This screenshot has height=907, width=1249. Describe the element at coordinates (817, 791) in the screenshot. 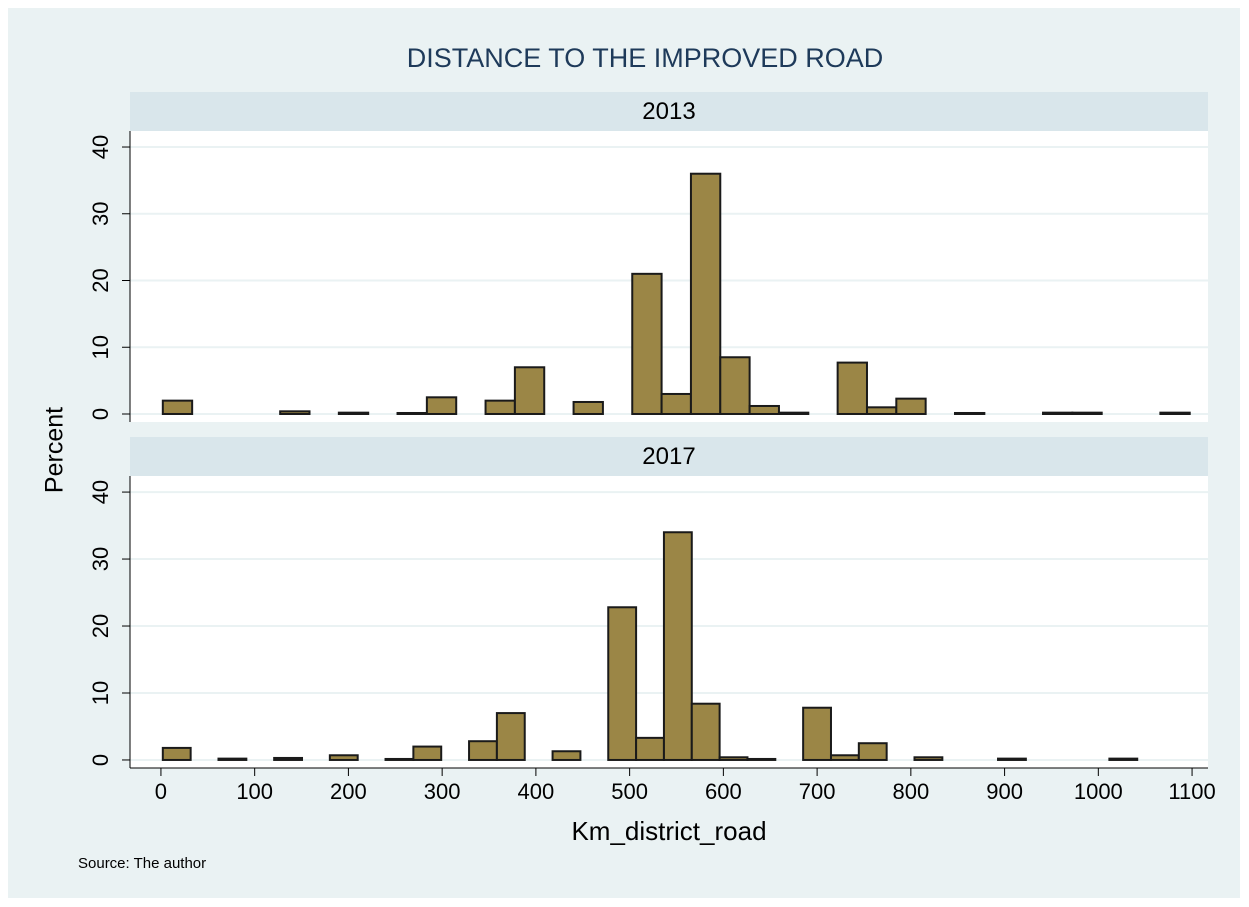

I see `x-tick-label: 700` at that location.